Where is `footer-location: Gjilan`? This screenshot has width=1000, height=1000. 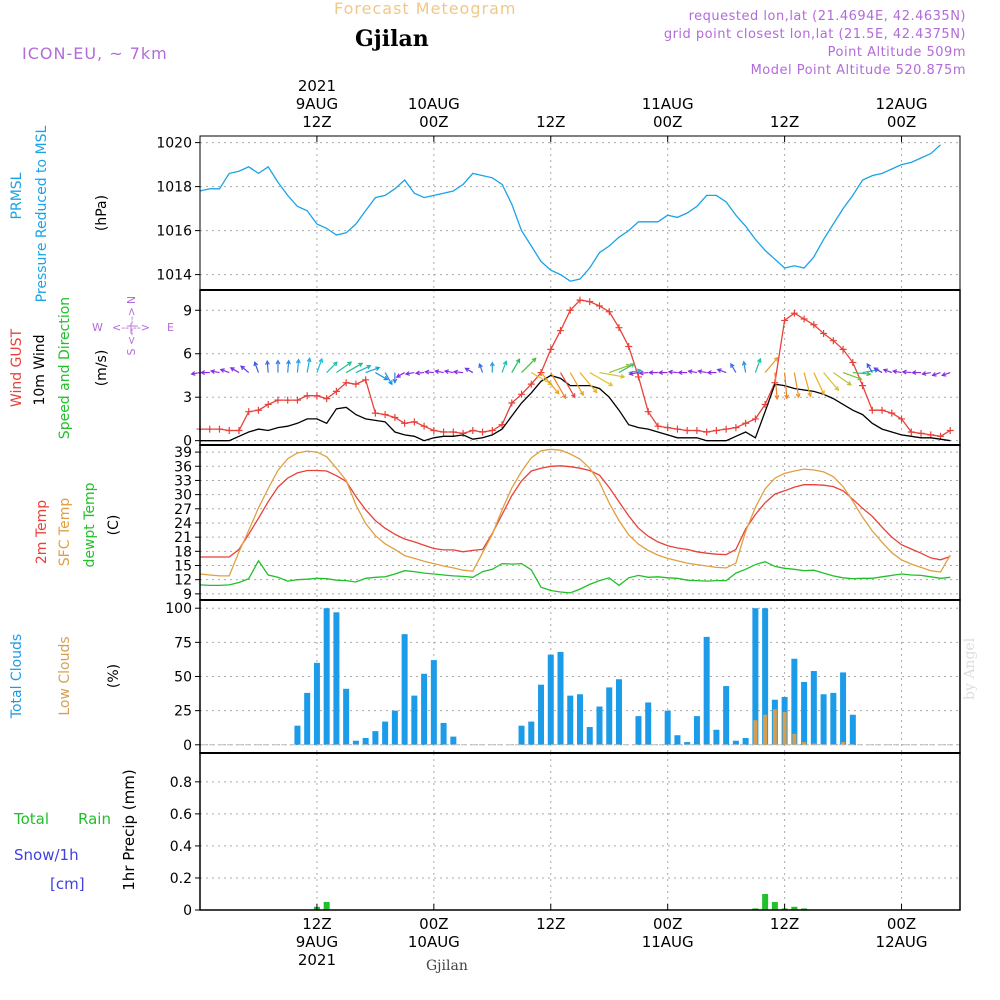
footer-location: Gjilan is located at coordinates (447, 966).